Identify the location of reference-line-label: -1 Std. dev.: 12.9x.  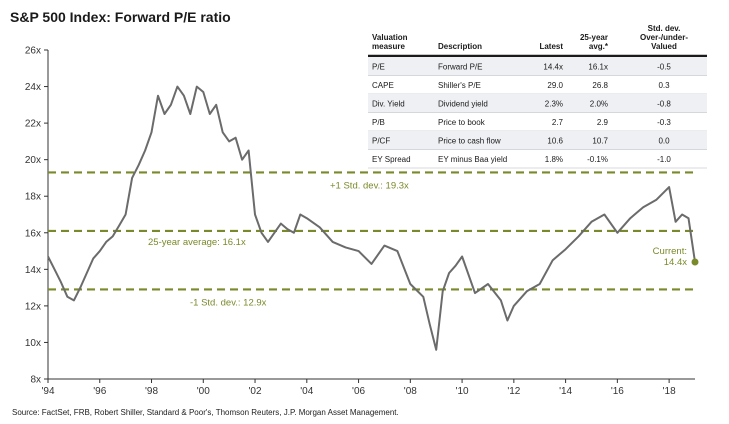
(228, 302).